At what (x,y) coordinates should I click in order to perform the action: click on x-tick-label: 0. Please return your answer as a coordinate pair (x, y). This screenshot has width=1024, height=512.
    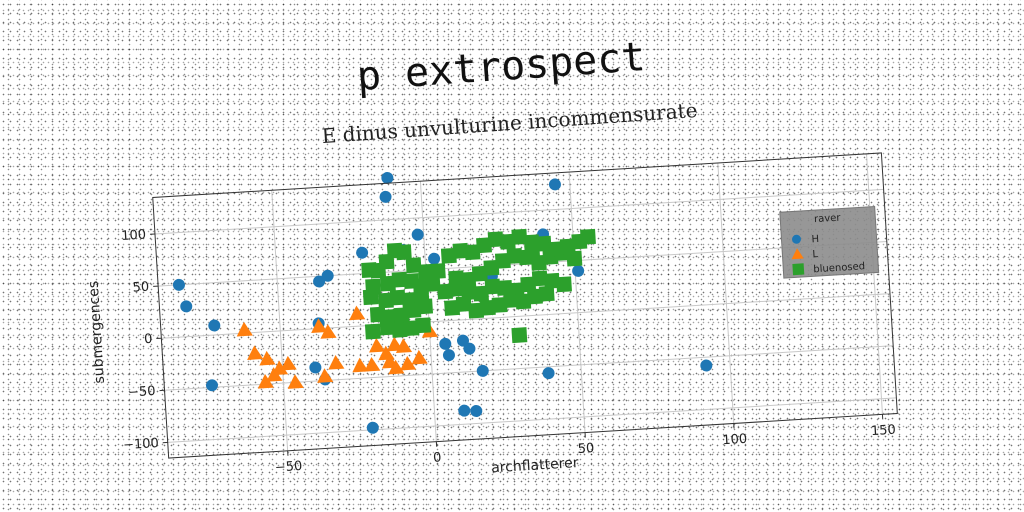
    Looking at the image, I should click on (437, 457).